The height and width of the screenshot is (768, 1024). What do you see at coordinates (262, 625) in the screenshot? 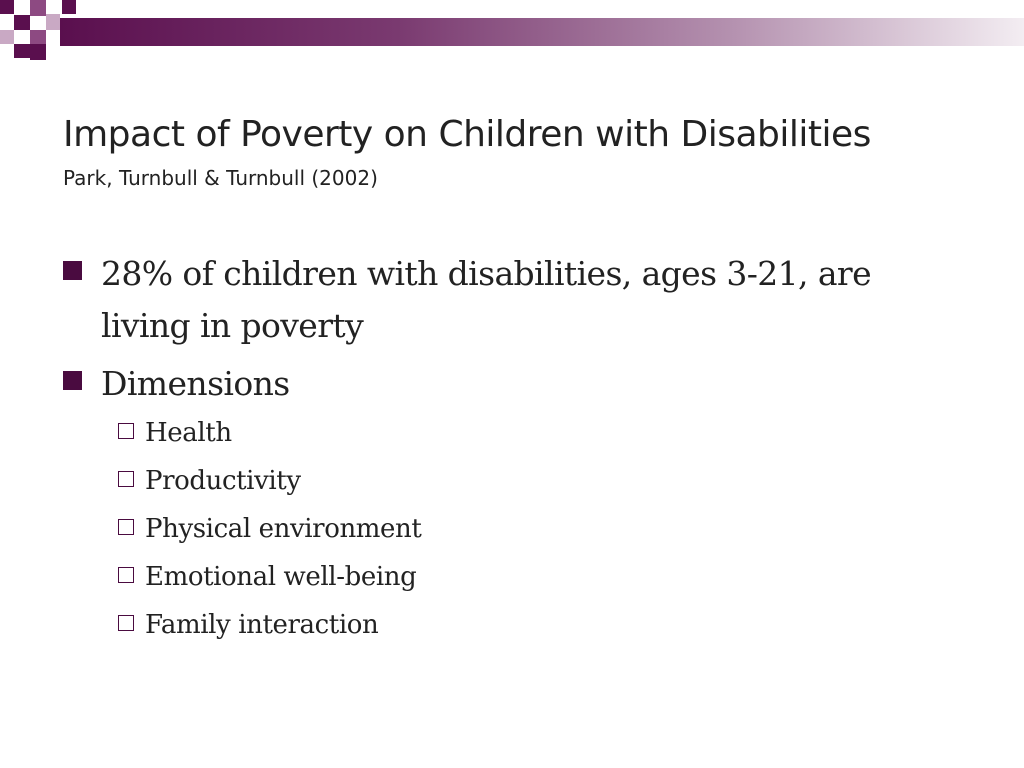
I see `sub-bullet-text: Family interaction` at bounding box center [262, 625].